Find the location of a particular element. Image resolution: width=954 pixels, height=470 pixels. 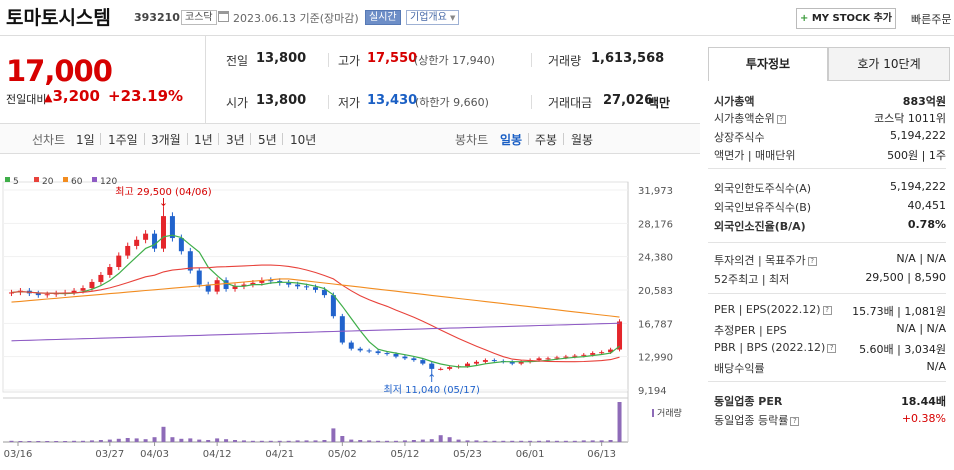

high-value: 17,550 is located at coordinates (392, 58).